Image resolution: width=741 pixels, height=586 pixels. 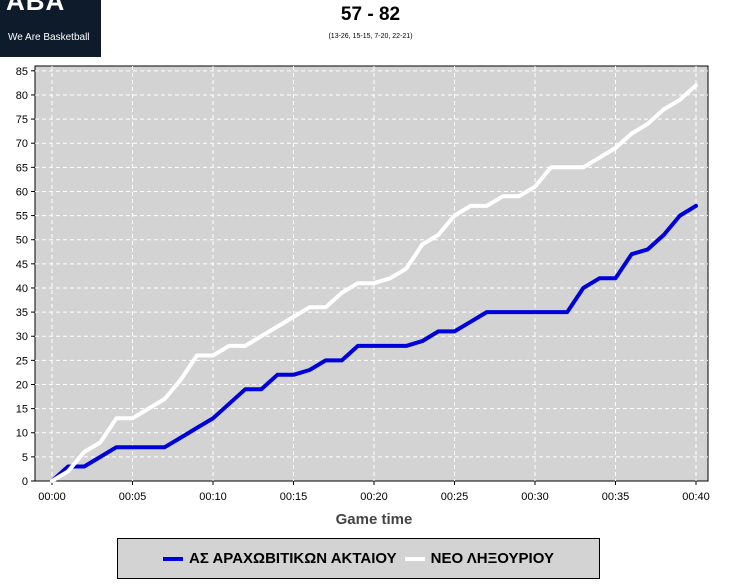 I want to click on y-tick-label: 60, so click(x=22, y=192).